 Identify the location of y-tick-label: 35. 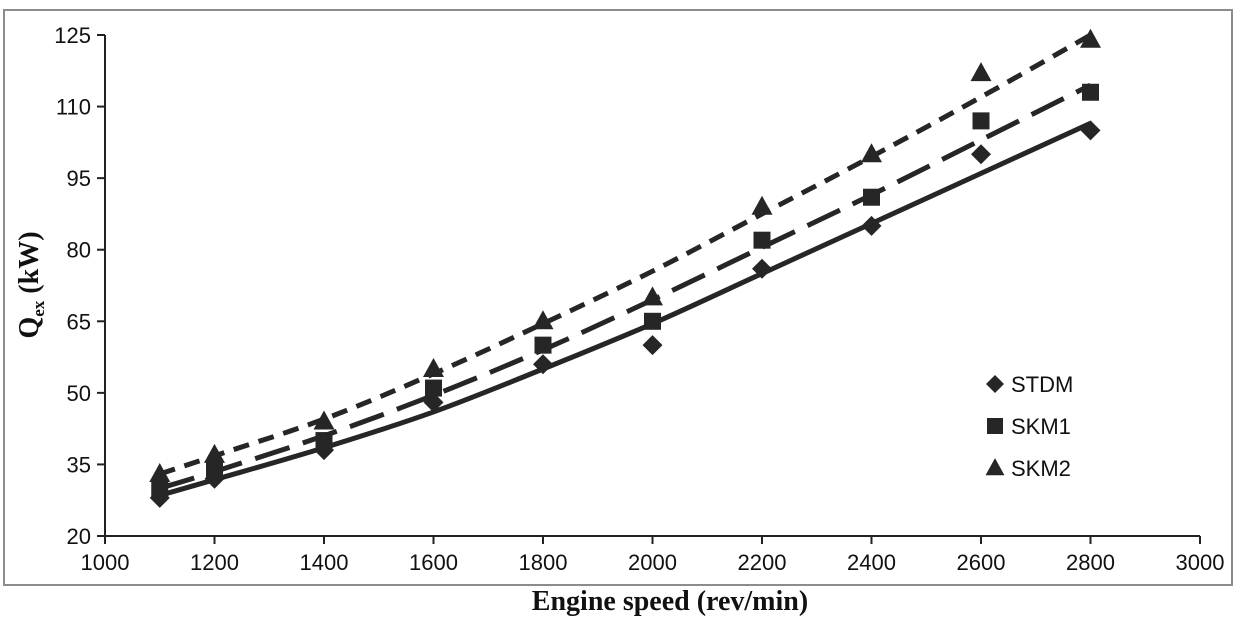
(79, 464).